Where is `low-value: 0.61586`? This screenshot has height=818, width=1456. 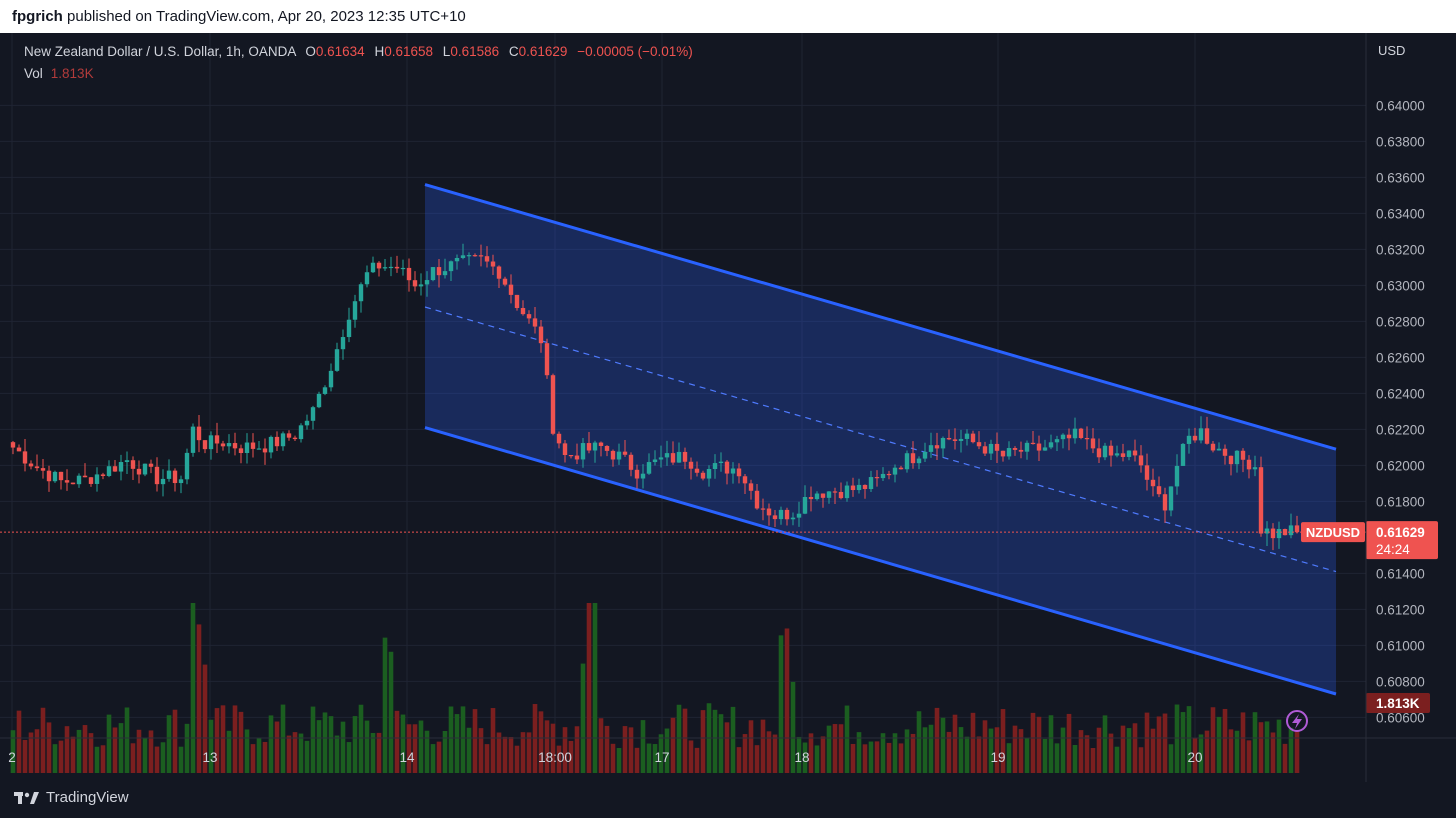
low-value: 0.61586 is located at coordinates (475, 51).